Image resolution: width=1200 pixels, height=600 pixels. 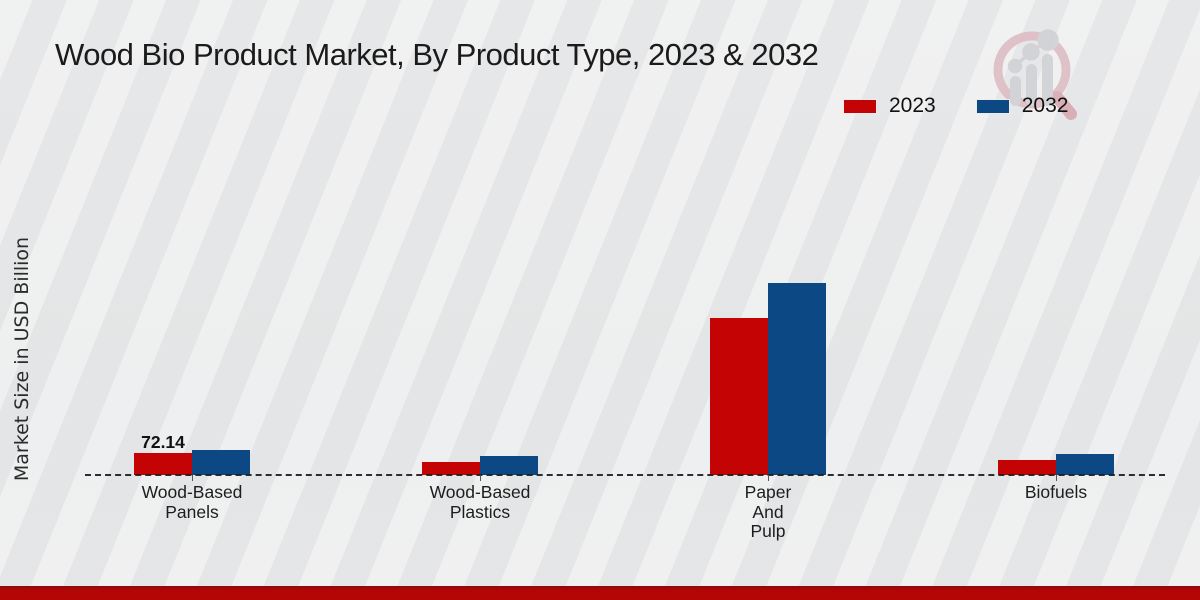 I want to click on x-axis-baseline, so click(x=625, y=475).